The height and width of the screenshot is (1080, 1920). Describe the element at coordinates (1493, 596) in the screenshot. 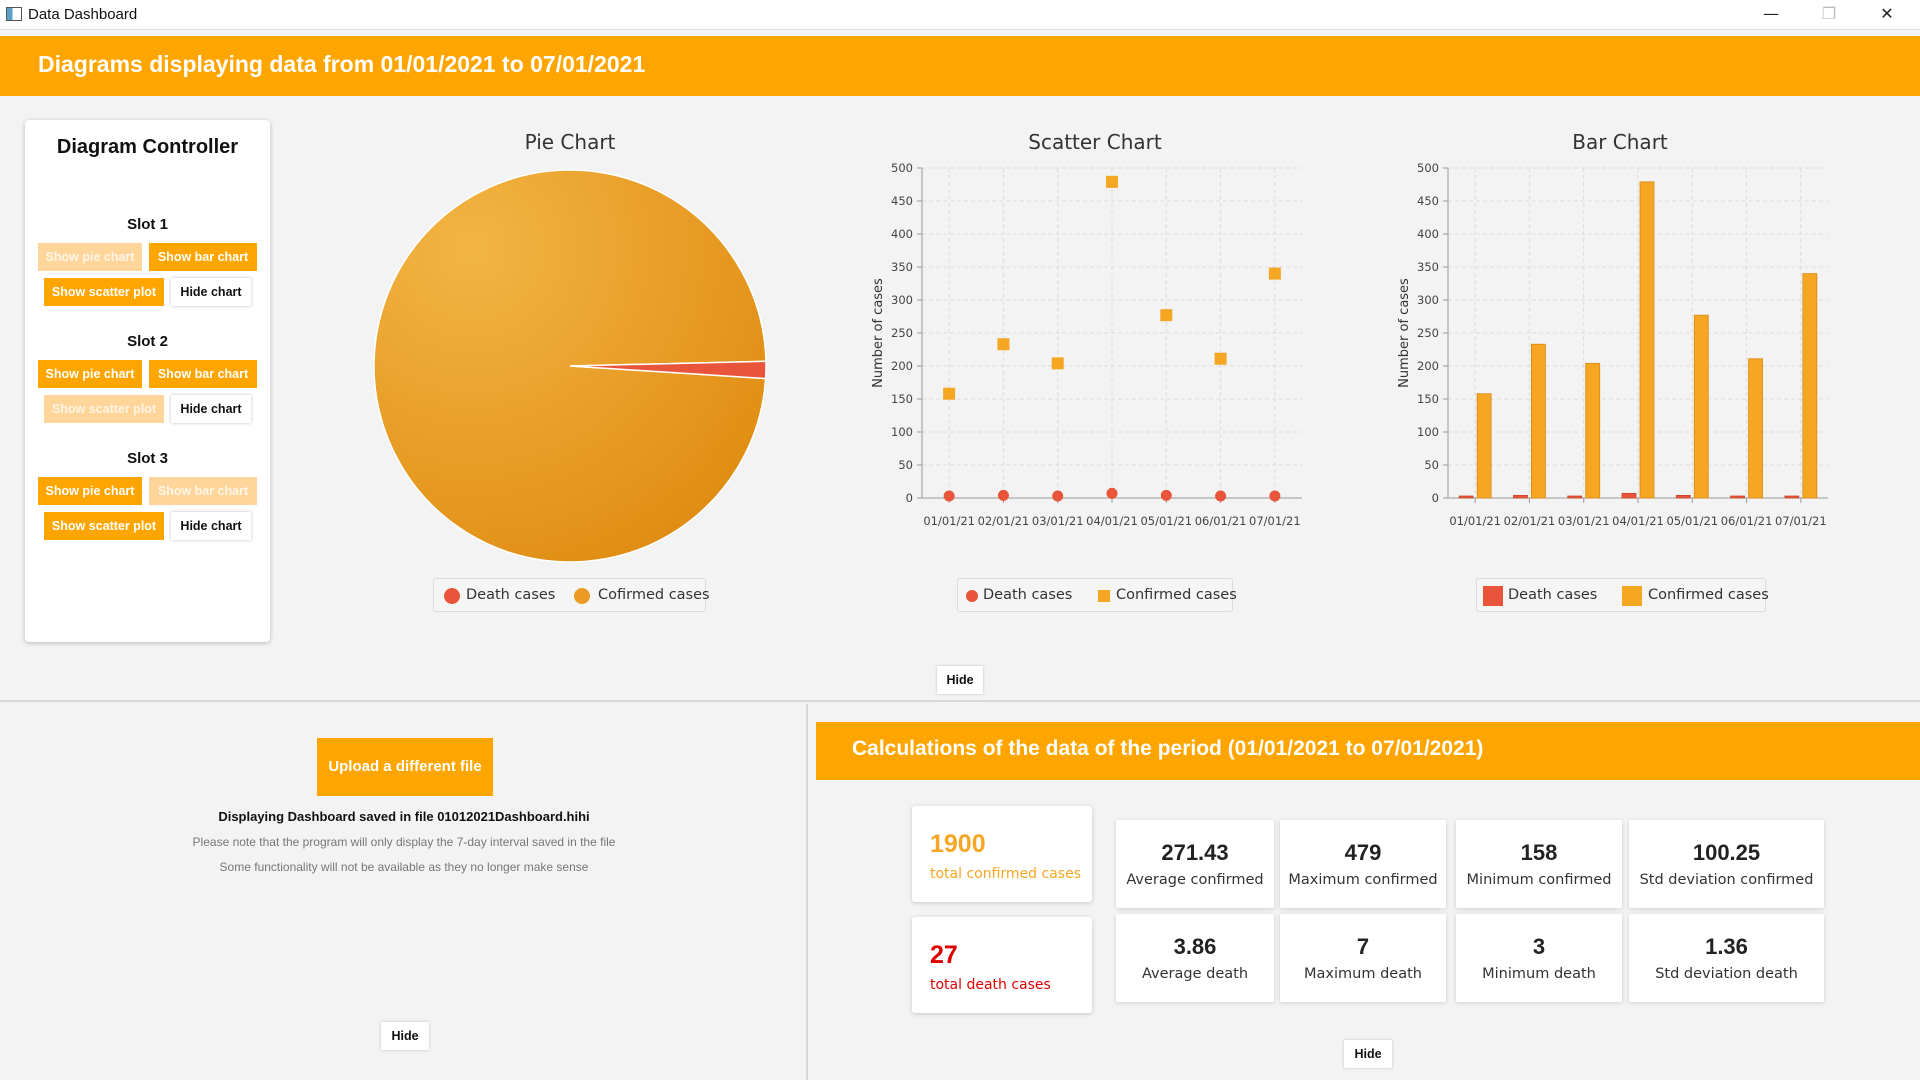

I see `bar-legend-death-marker` at that location.